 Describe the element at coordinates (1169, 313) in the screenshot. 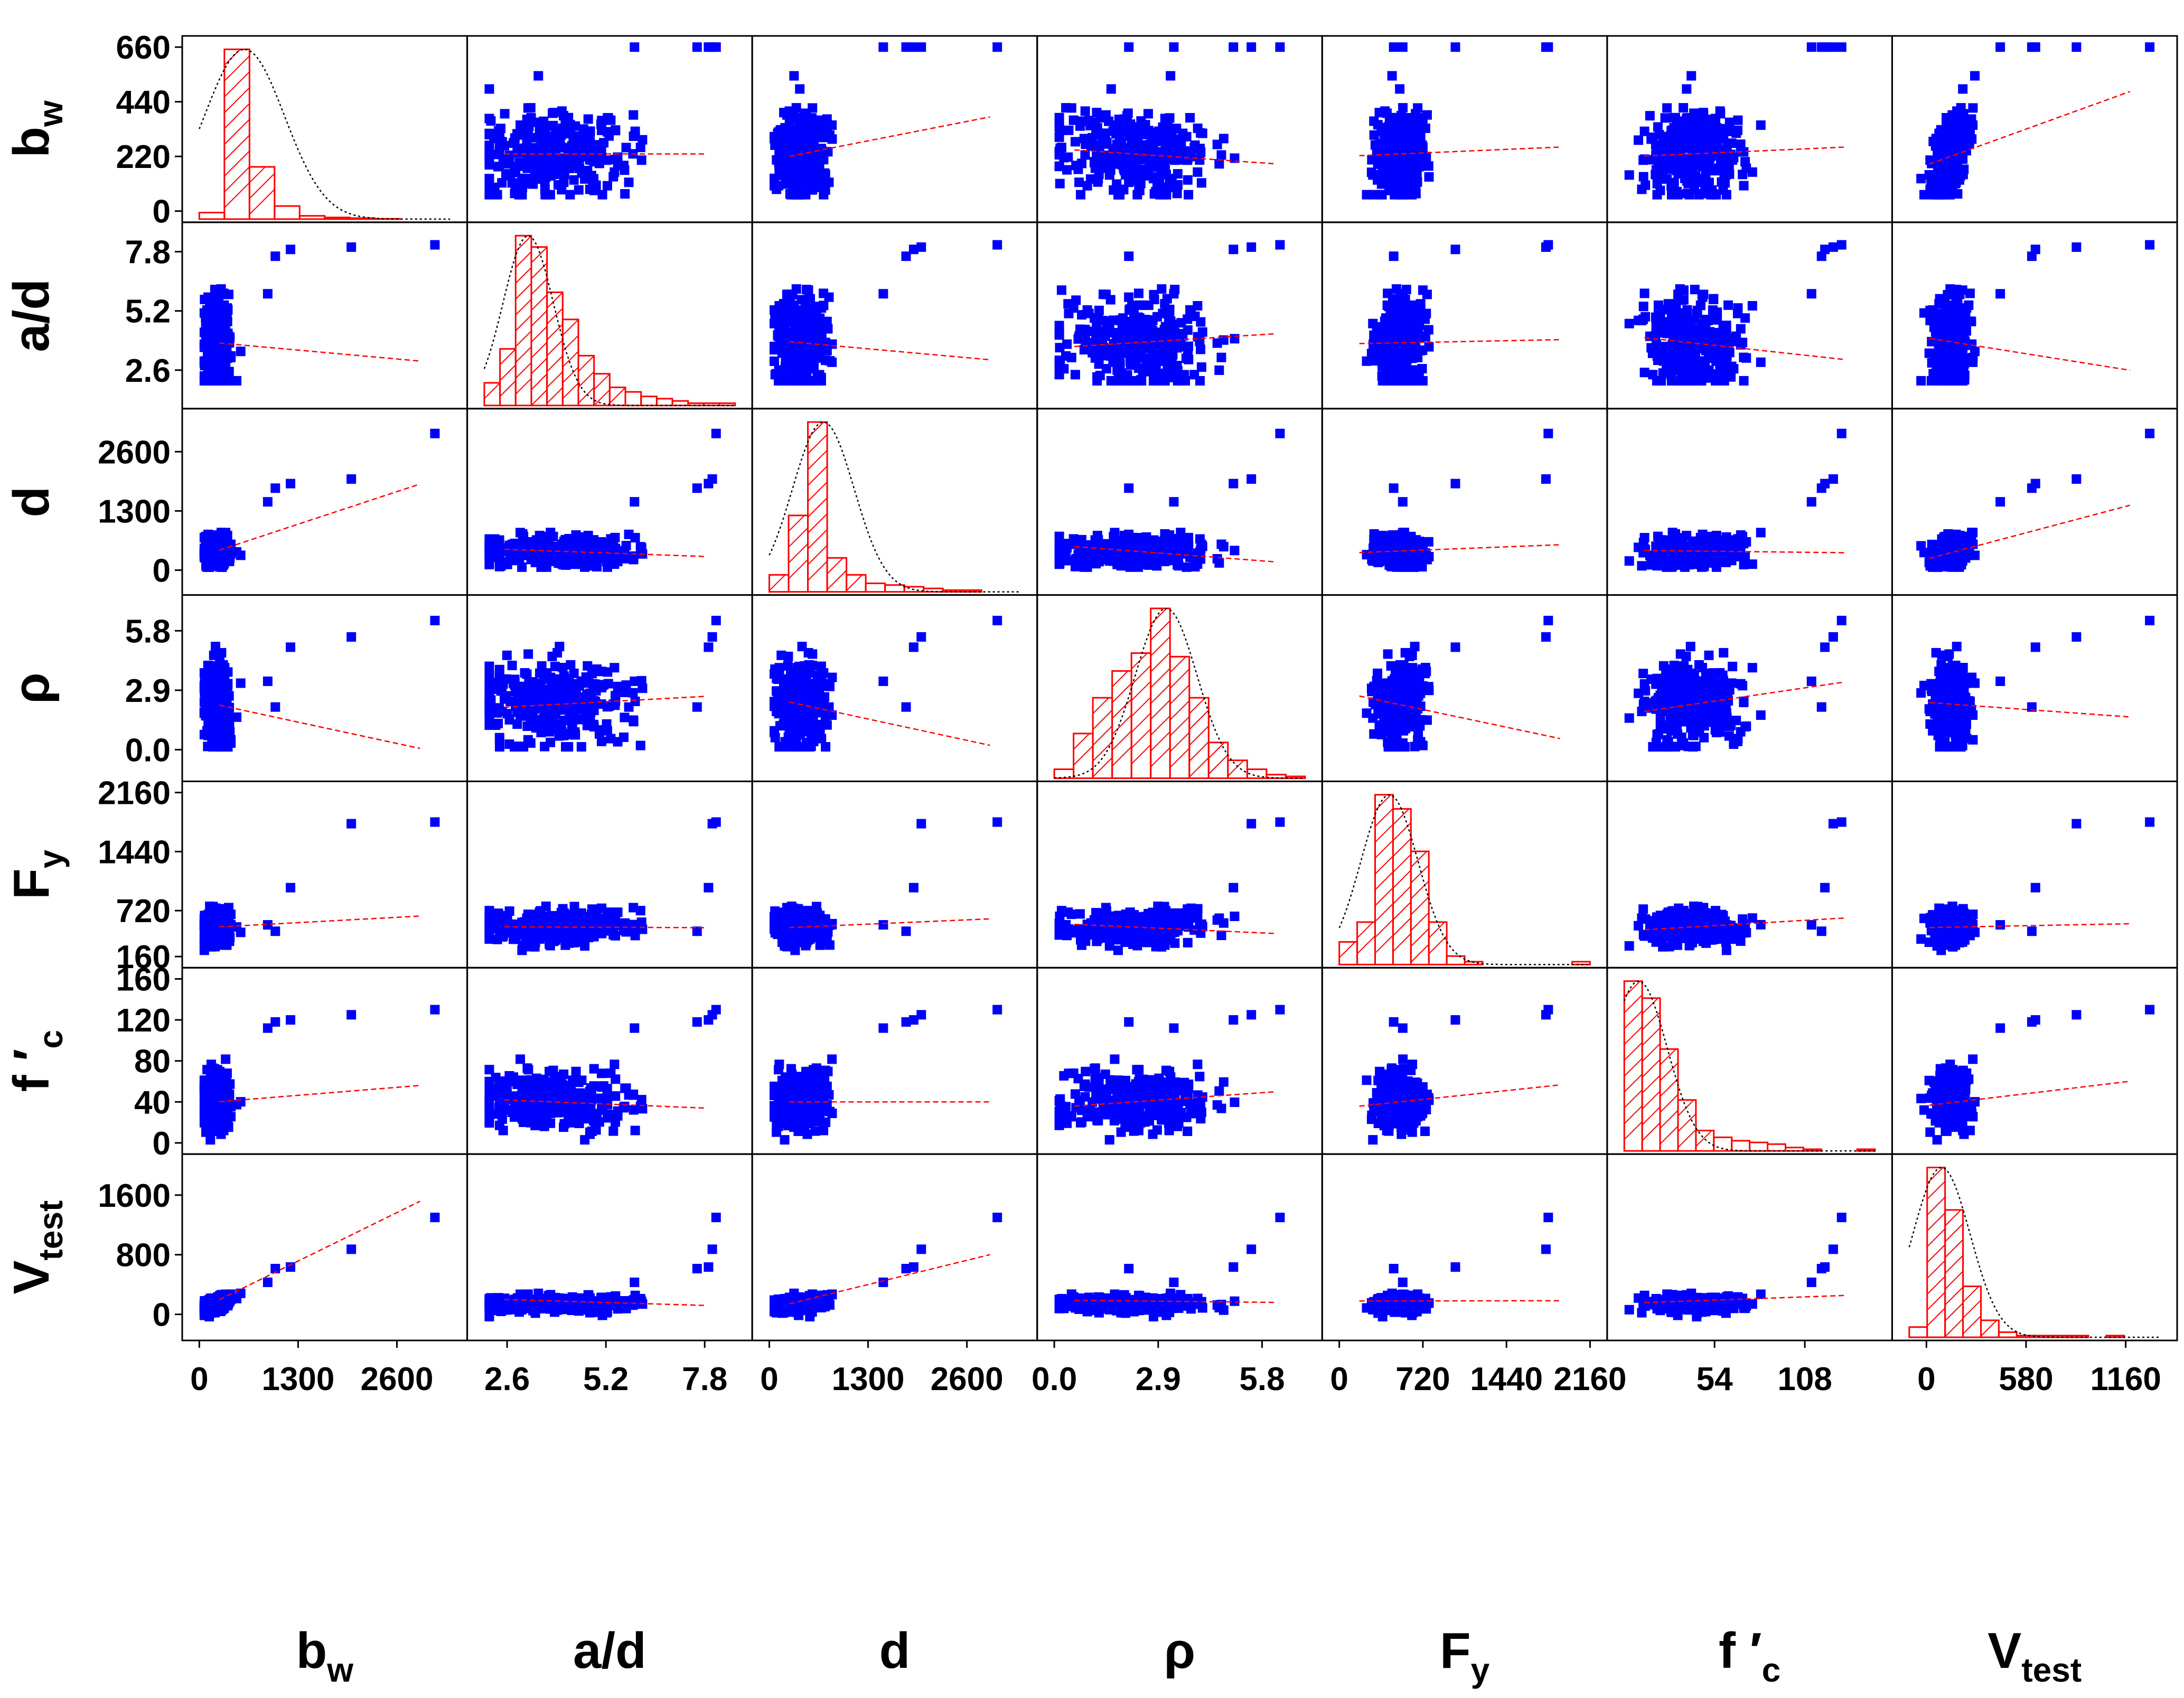

I see `panel-ad-rho` at that location.